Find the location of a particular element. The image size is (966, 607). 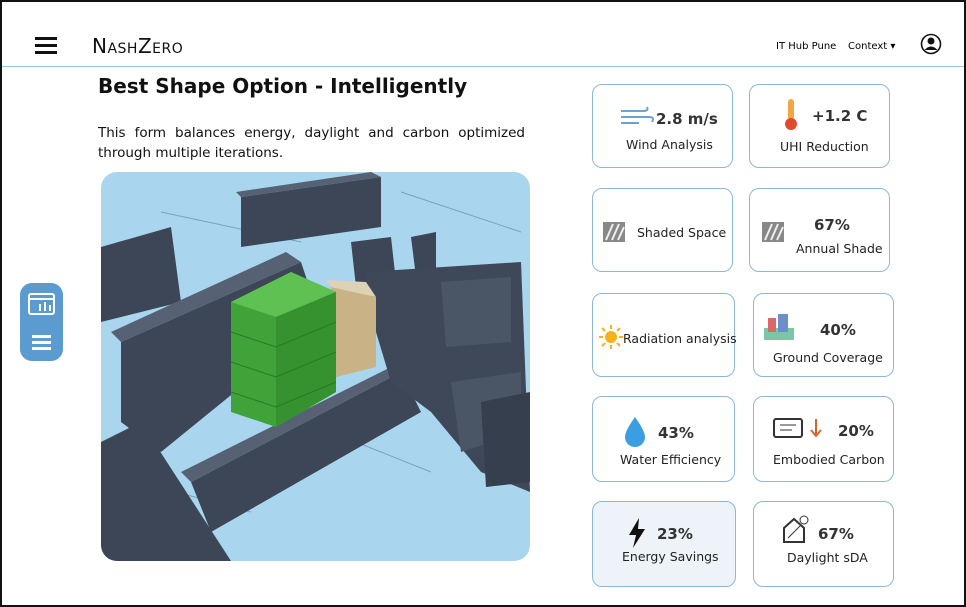

card: 2.8 m/s Wind Analysis is located at coordinates (662, 126).